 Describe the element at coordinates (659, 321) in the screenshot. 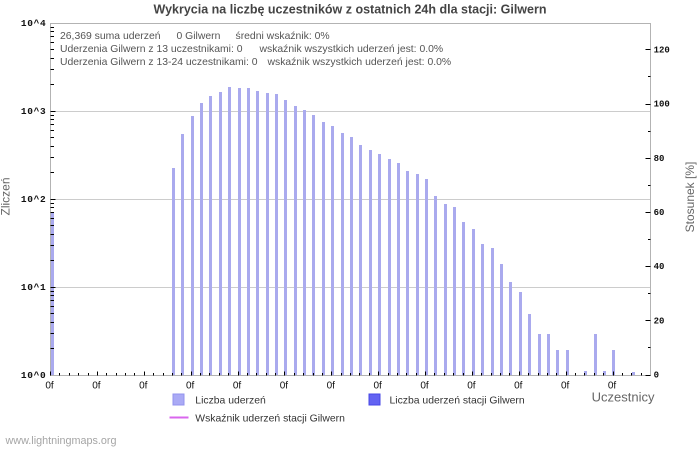

I see `svg-text: 20` at that location.